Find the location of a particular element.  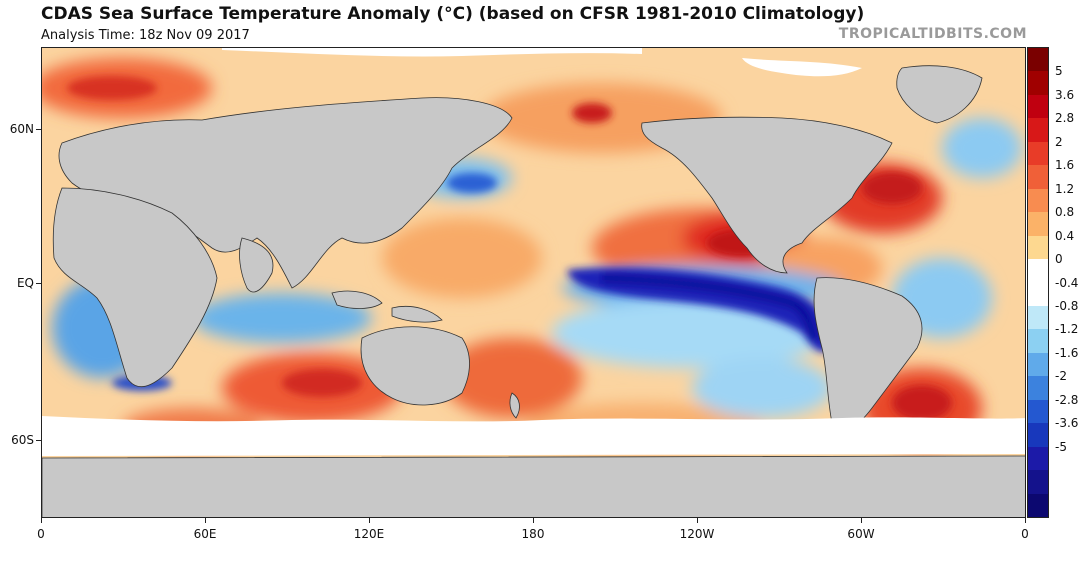

colorbar-label: 2.8 is located at coordinates (1065, 118).